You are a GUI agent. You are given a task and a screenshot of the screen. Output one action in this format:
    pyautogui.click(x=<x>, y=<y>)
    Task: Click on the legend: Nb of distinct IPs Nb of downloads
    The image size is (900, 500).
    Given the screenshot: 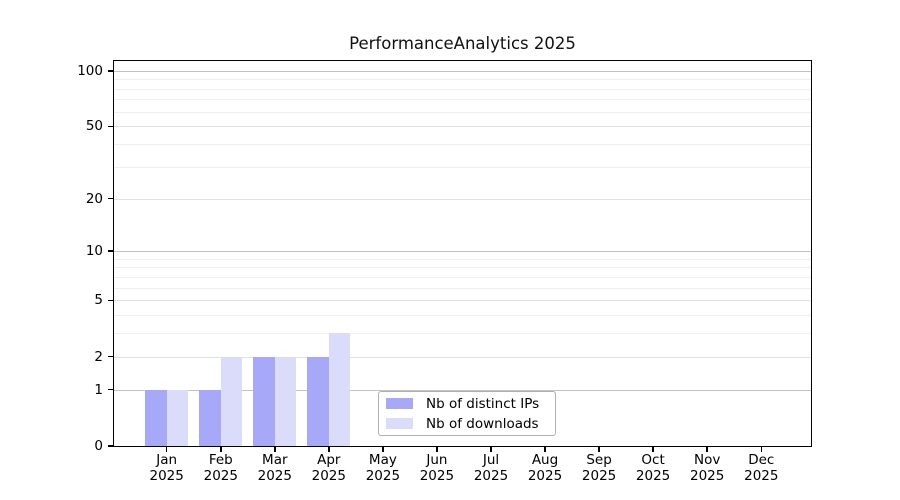 What is the action you would take?
    pyautogui.click(x=467, y=413)
    